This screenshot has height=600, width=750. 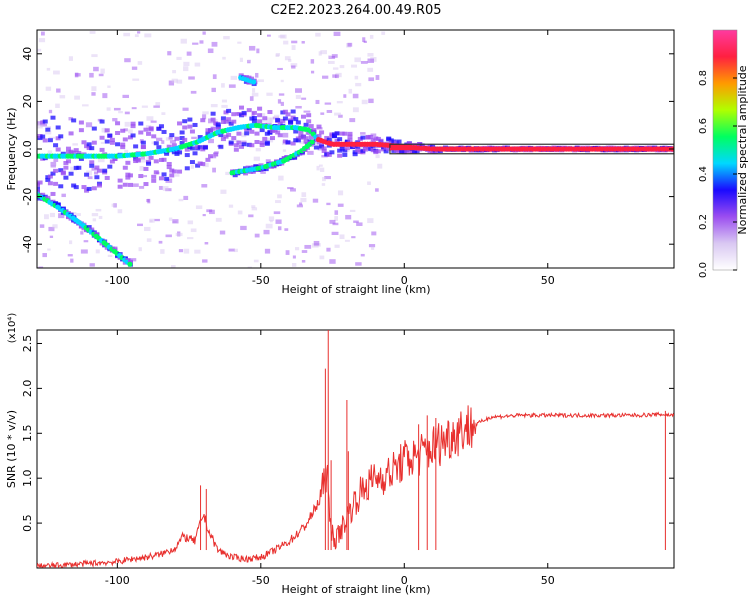 I want to click on y-tick-label: 0.5, so click(x=27, y=523).